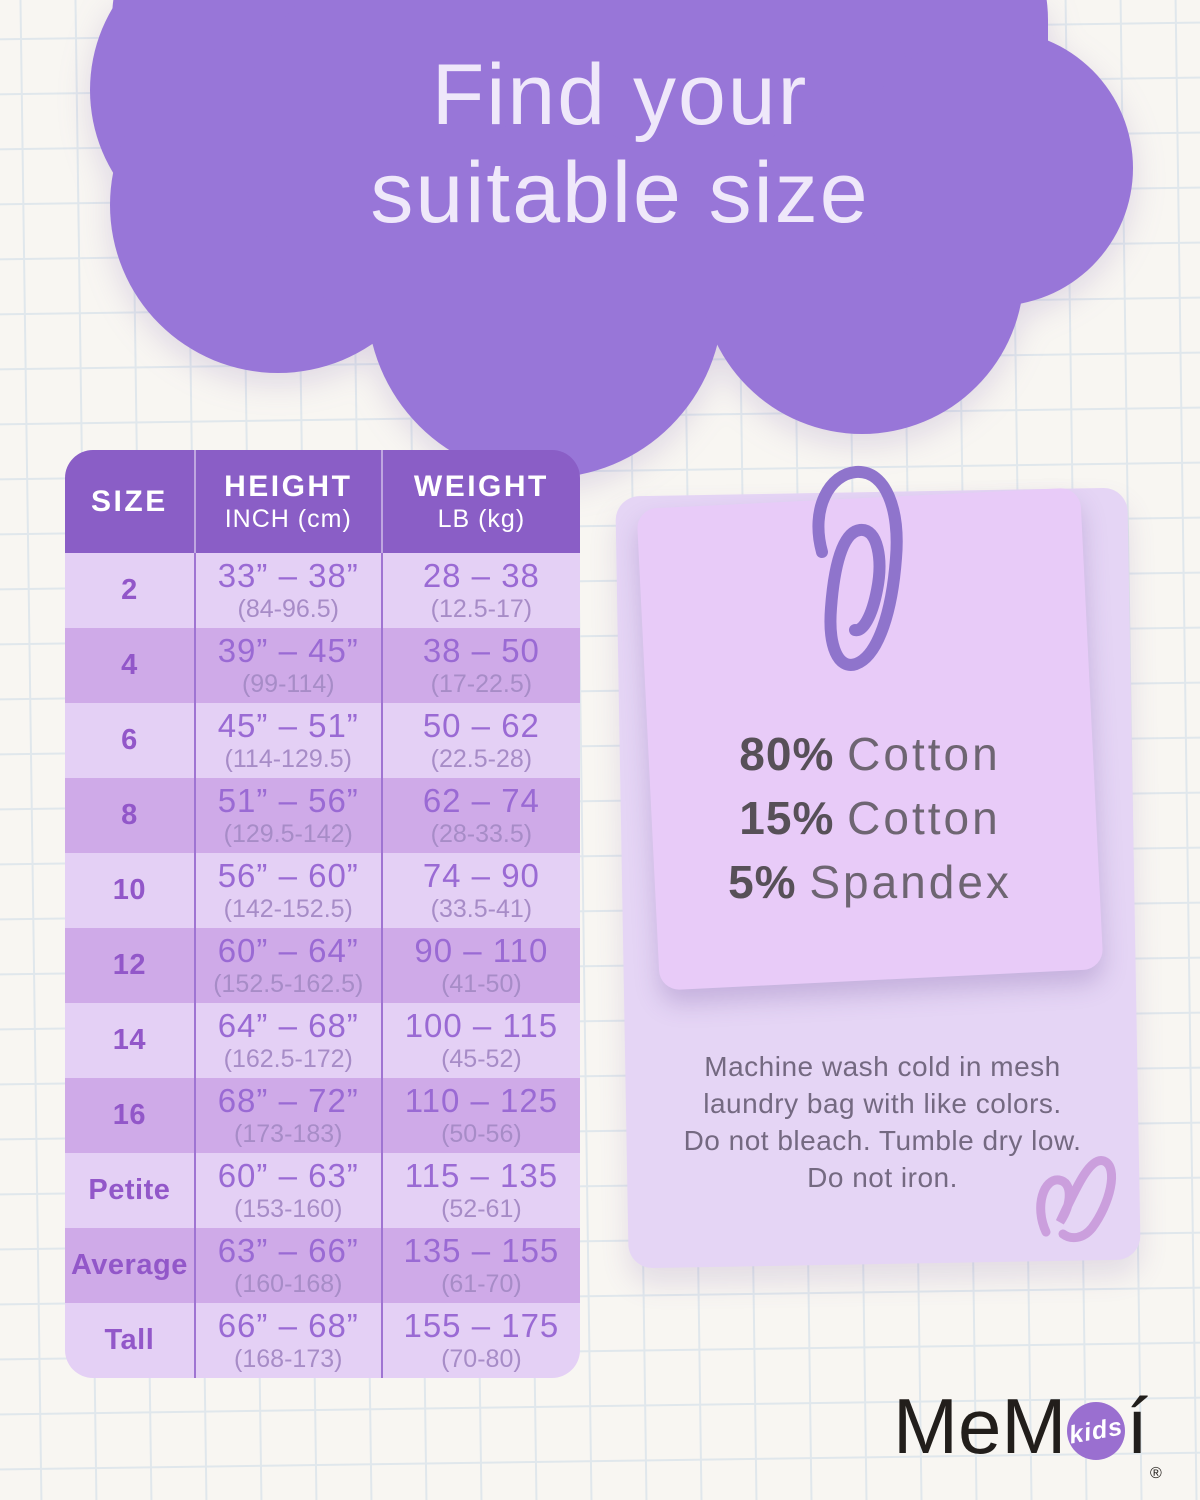  Describe the element at coordinates (787, 818) in the screenshot. I see `composition-percent: 15%` at that location.